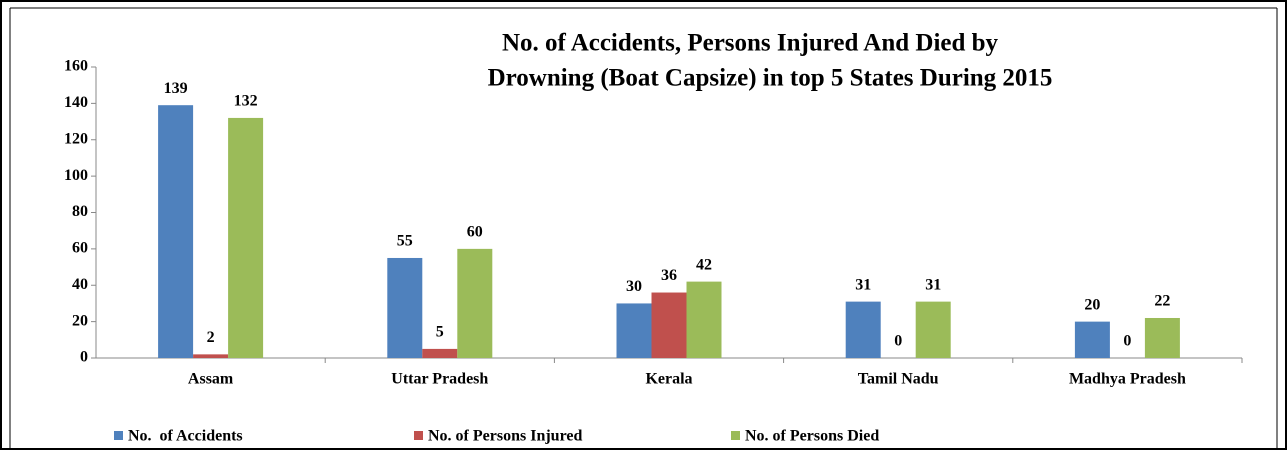 The image size is (1287, 450). What do you see at coordinates (1162, 301) in the screenshot?
I see `data-label: 22` at bounding box center [1162, 301].